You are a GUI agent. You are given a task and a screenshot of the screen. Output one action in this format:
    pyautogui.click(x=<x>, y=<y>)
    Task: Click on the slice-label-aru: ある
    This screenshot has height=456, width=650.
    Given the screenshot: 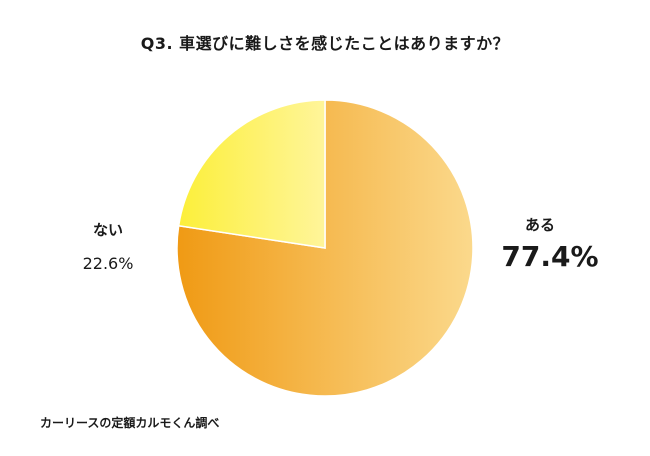 What is the action you would take?
    pyautogui.click(x=539, y=225)
    